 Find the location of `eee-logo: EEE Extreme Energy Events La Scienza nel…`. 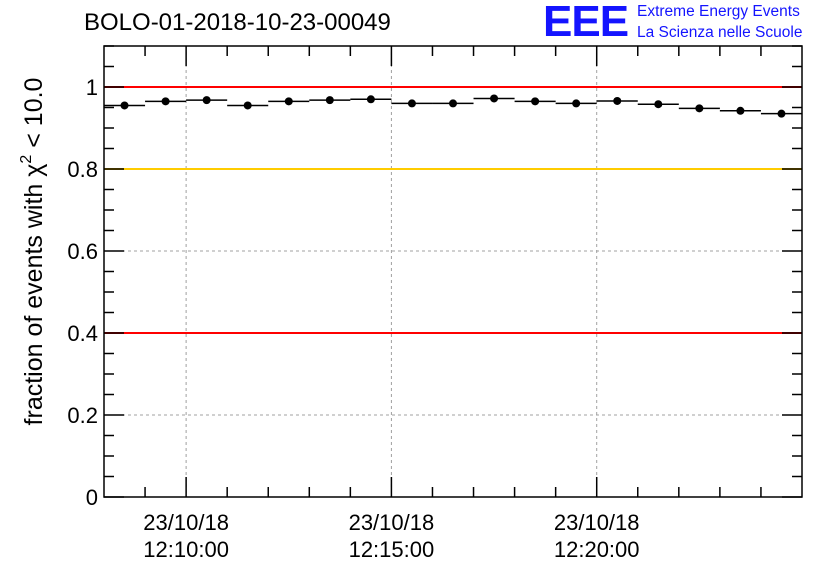

eee-logo: EEE Extreme Energy Events La Scienza nel… is located at coordinates (688, 23).